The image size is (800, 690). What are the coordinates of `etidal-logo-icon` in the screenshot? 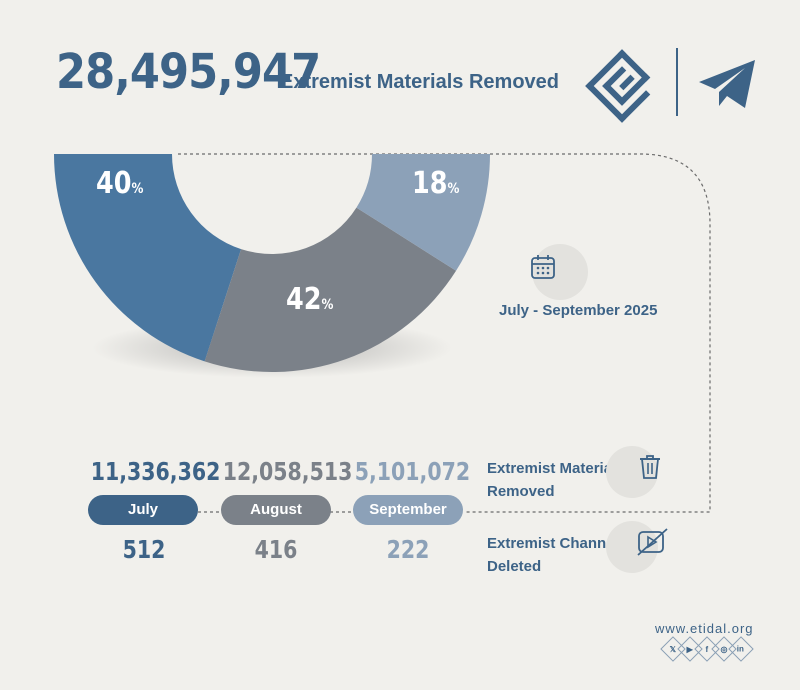 It's located at (618, 86).